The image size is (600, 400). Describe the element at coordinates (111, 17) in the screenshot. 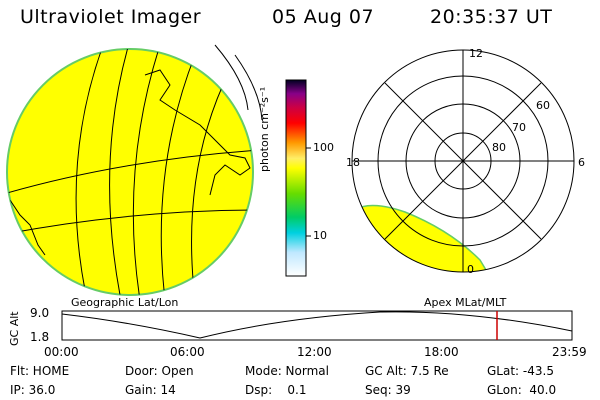

I see `instrument-title: Ultraviolet Imager` at that location.